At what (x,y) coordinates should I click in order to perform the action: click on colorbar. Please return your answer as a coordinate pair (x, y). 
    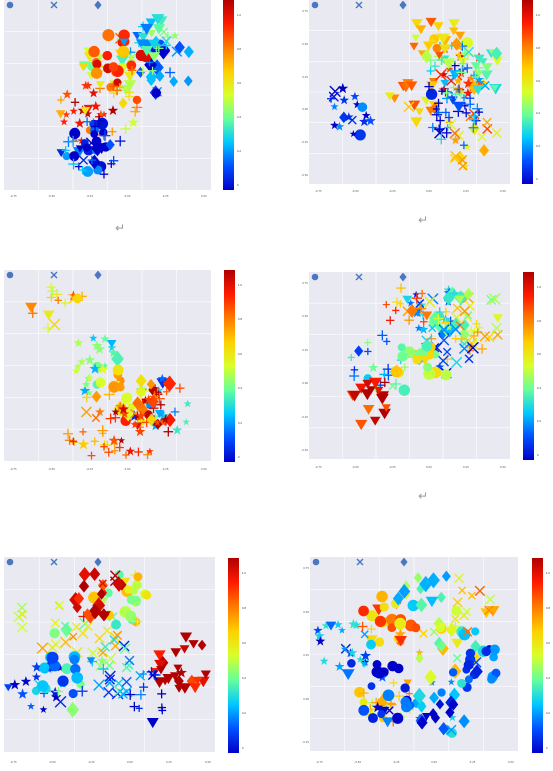
    Looking at the image, I should click on (528, 366).